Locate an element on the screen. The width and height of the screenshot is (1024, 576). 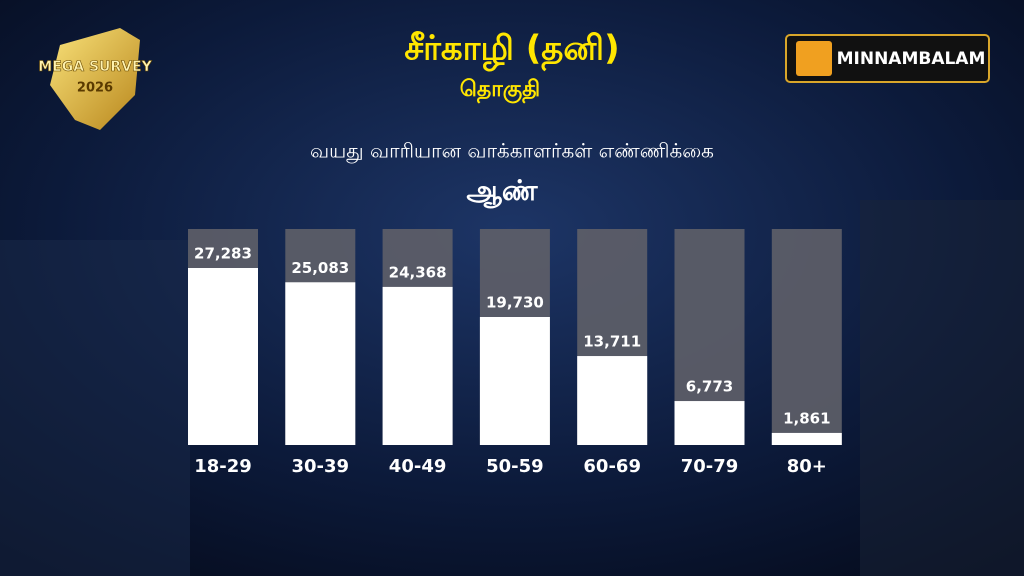
channel-box is located at coordinates (887, 58).